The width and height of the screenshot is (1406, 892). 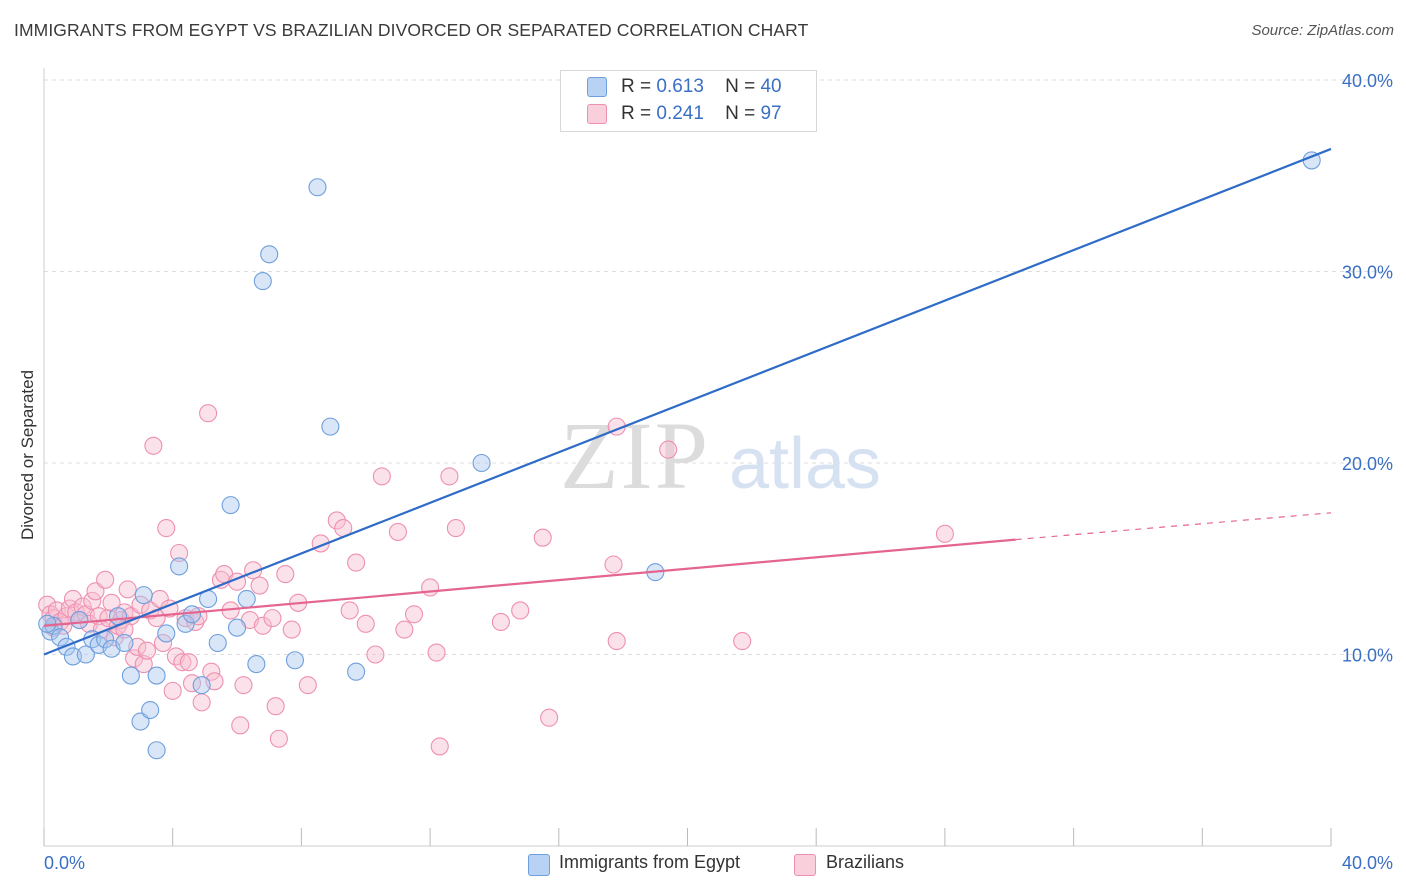 What do you see at coordinates (597, 87) in the screenshot?
I see `legend-swatch-blue` at bounding box center [597, 87].